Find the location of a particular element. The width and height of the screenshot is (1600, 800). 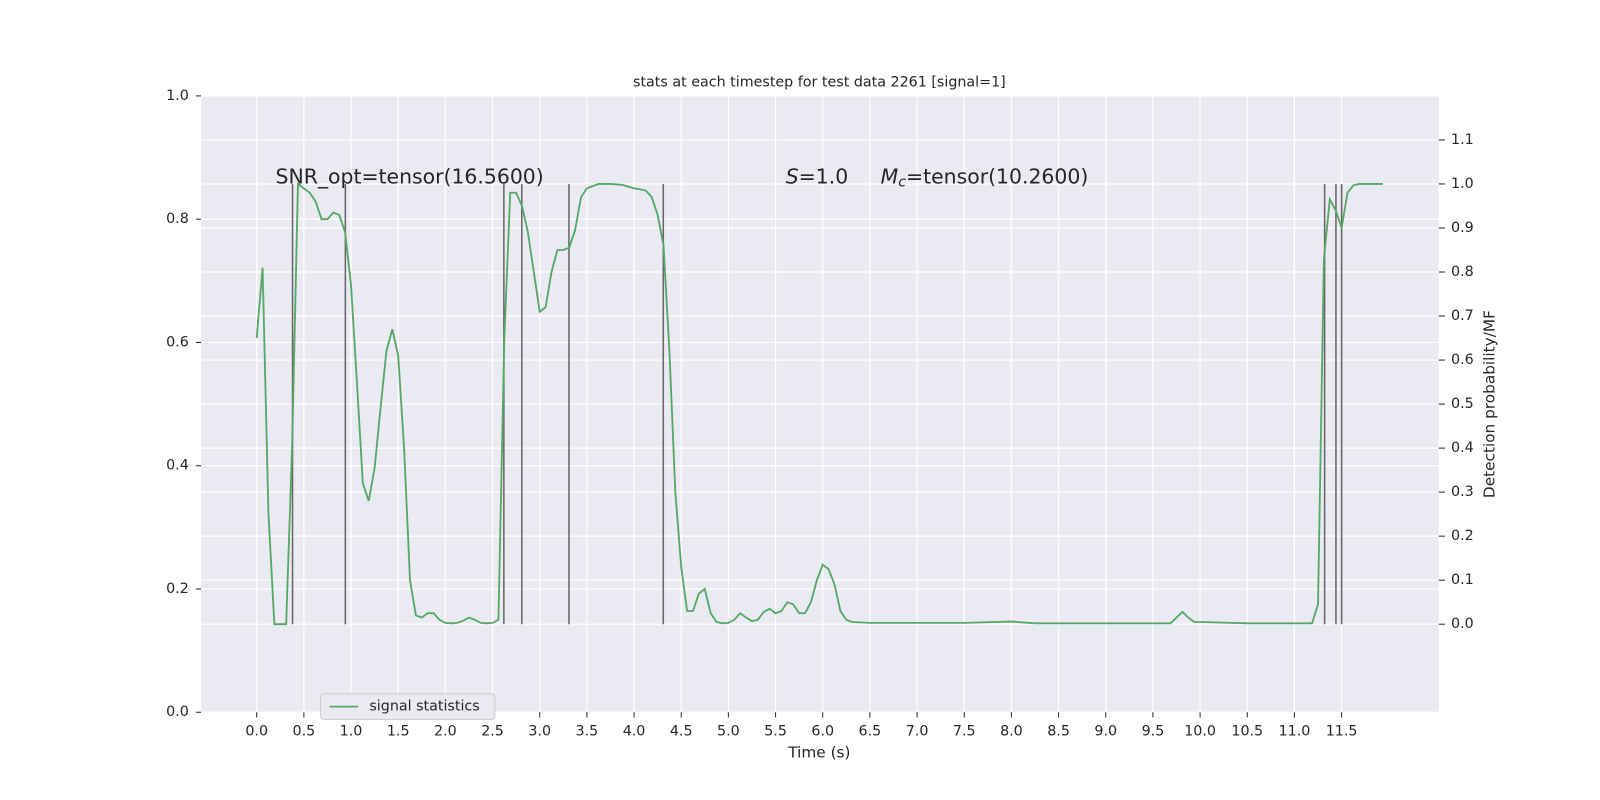

x-tick-label: 5.5 is located at coordinates (775, 732).